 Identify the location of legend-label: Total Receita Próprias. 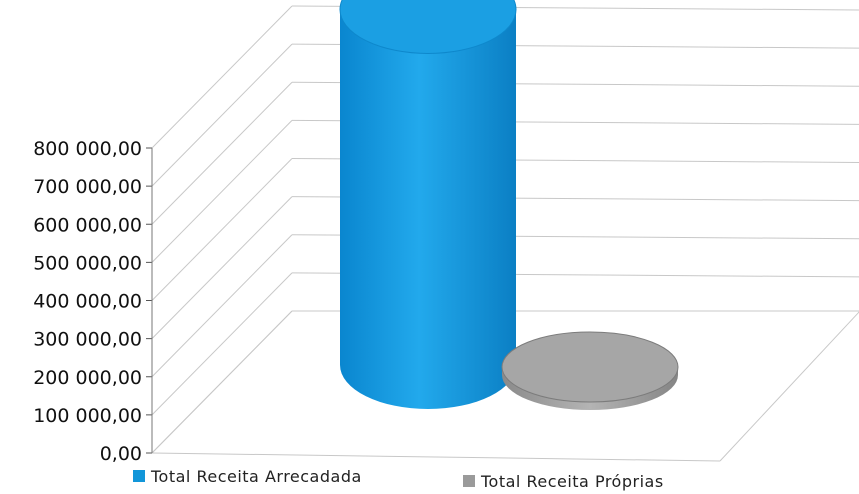
(572, 481).